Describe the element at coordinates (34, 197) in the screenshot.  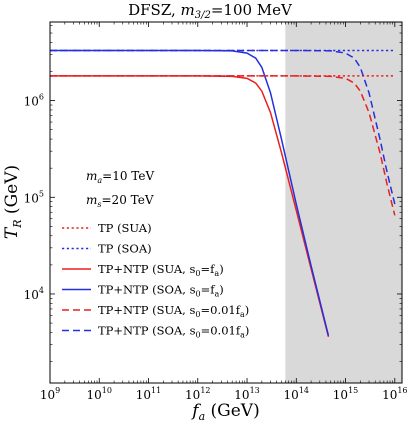
I see `y-tick-label: 10⁵` at that location.